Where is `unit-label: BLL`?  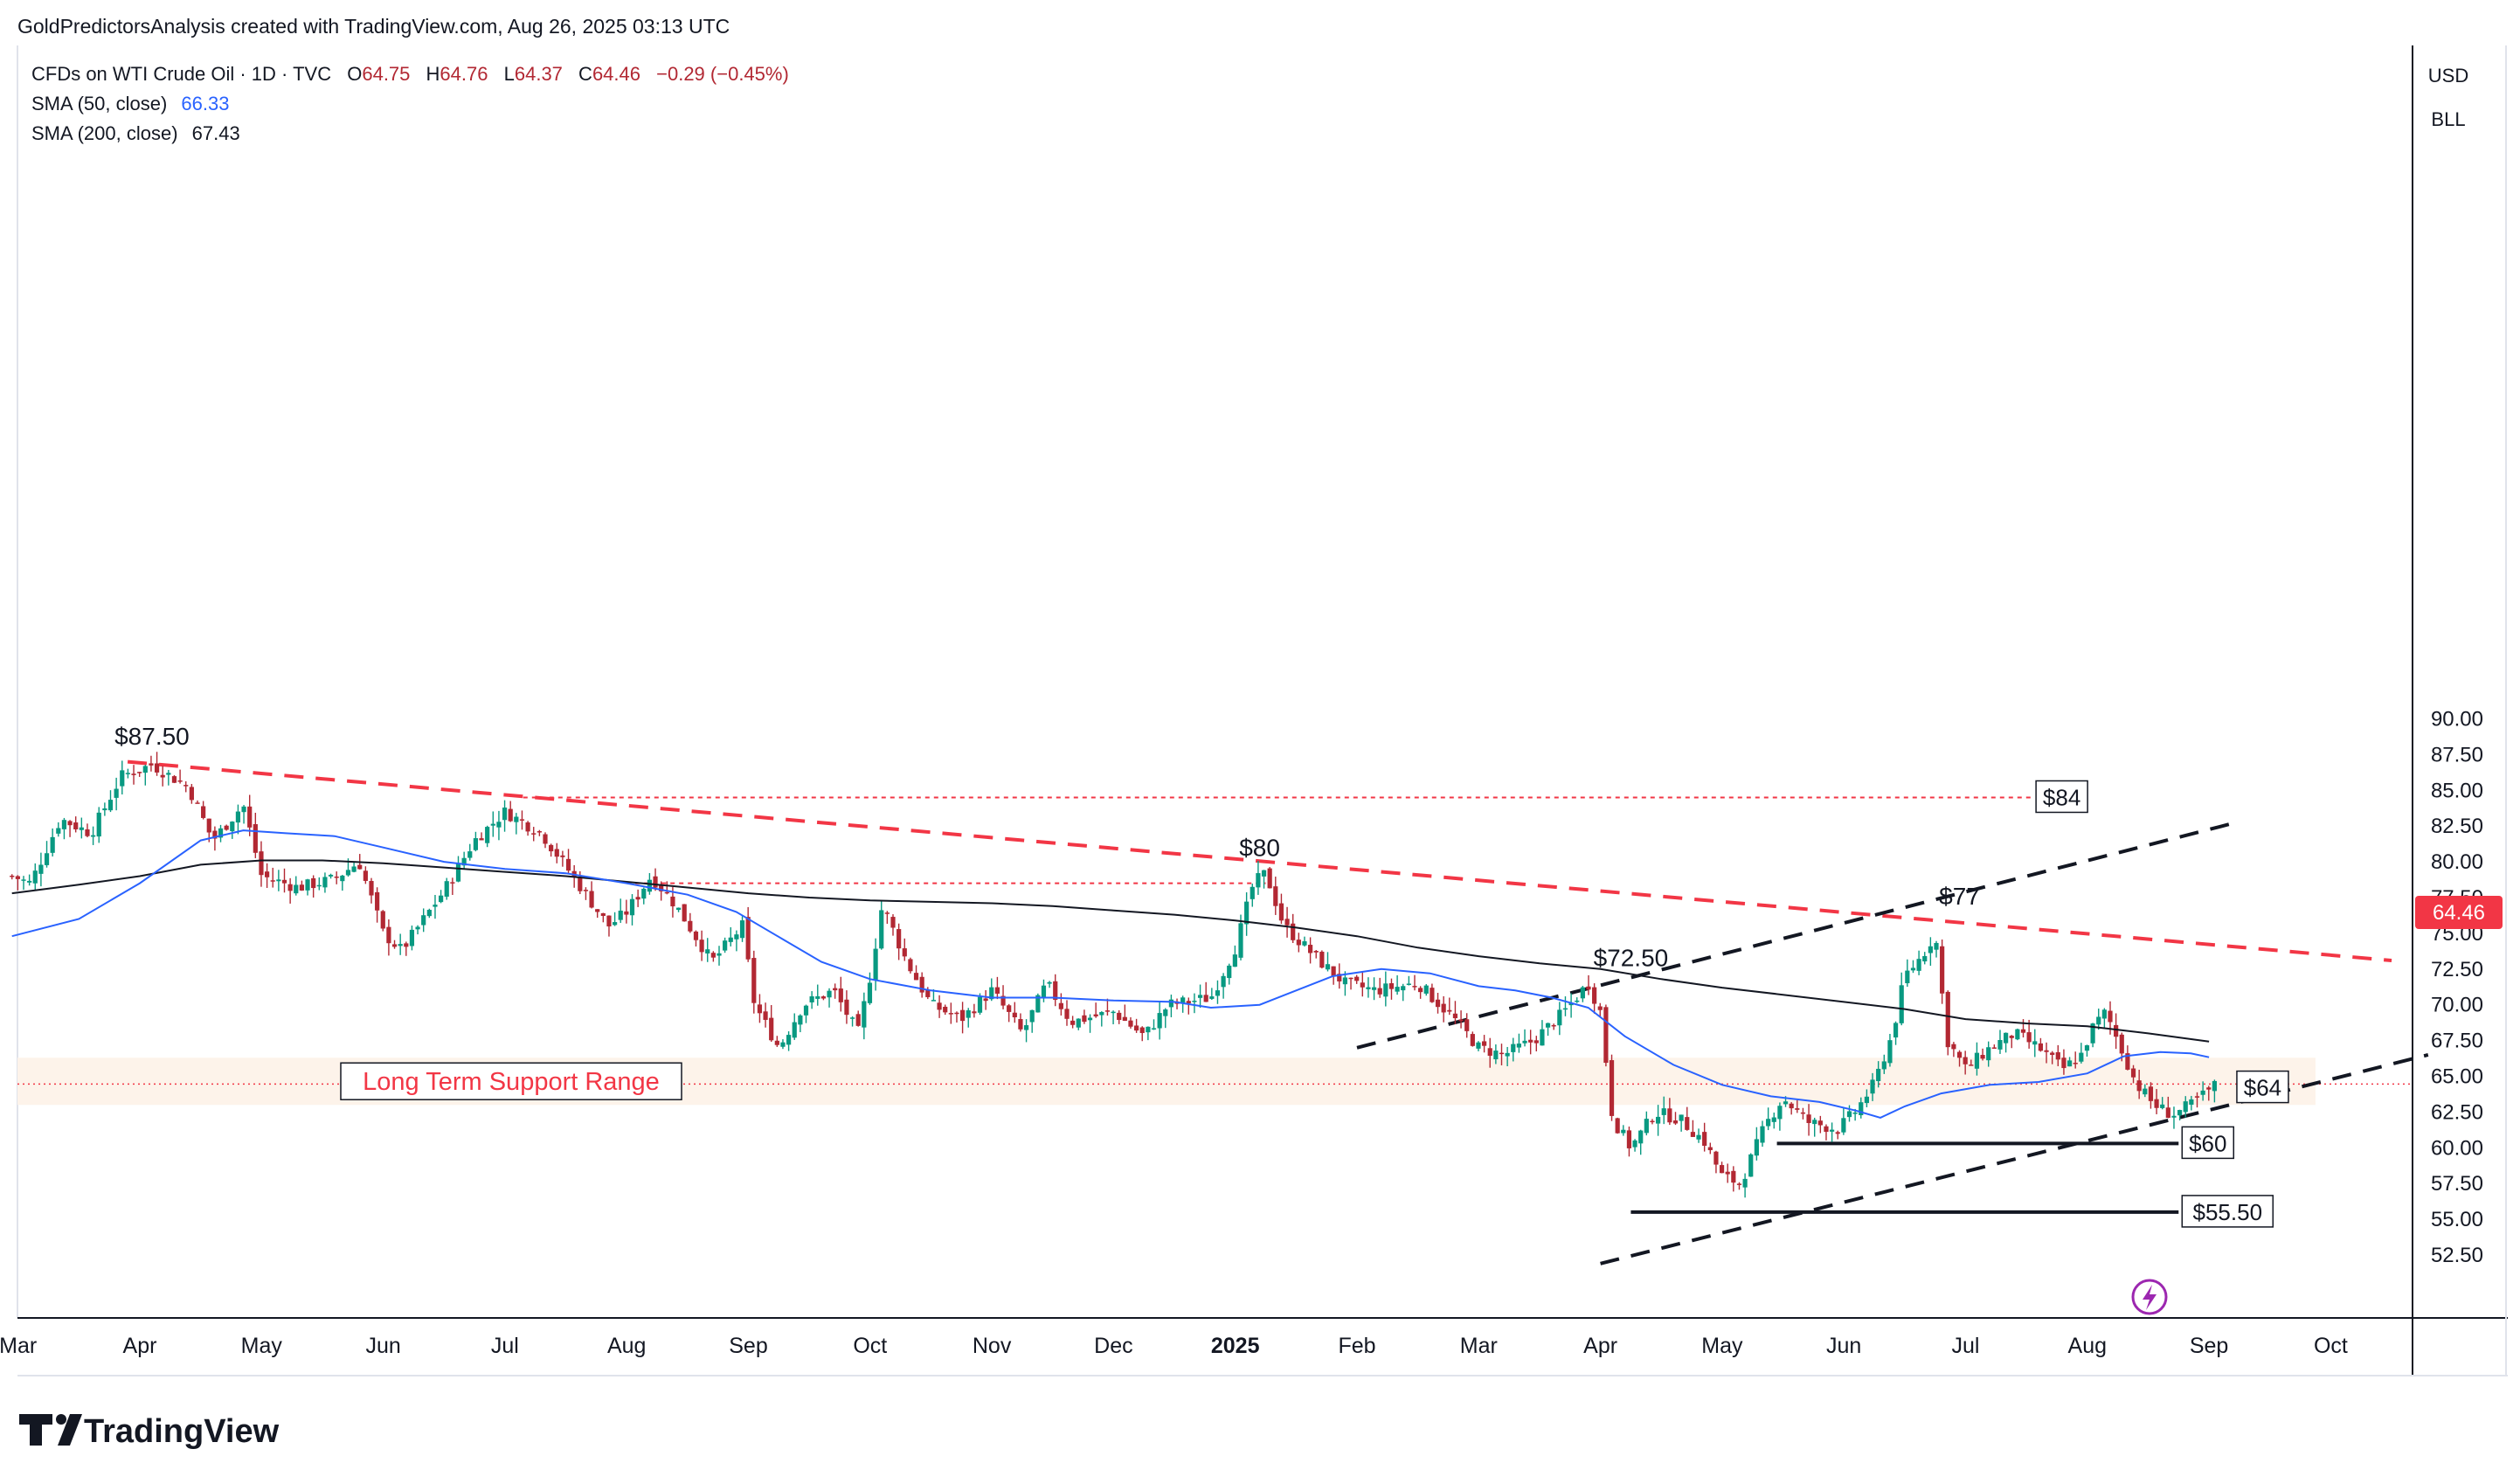 unit-label: BLL is located at coordinates (2448, 119).